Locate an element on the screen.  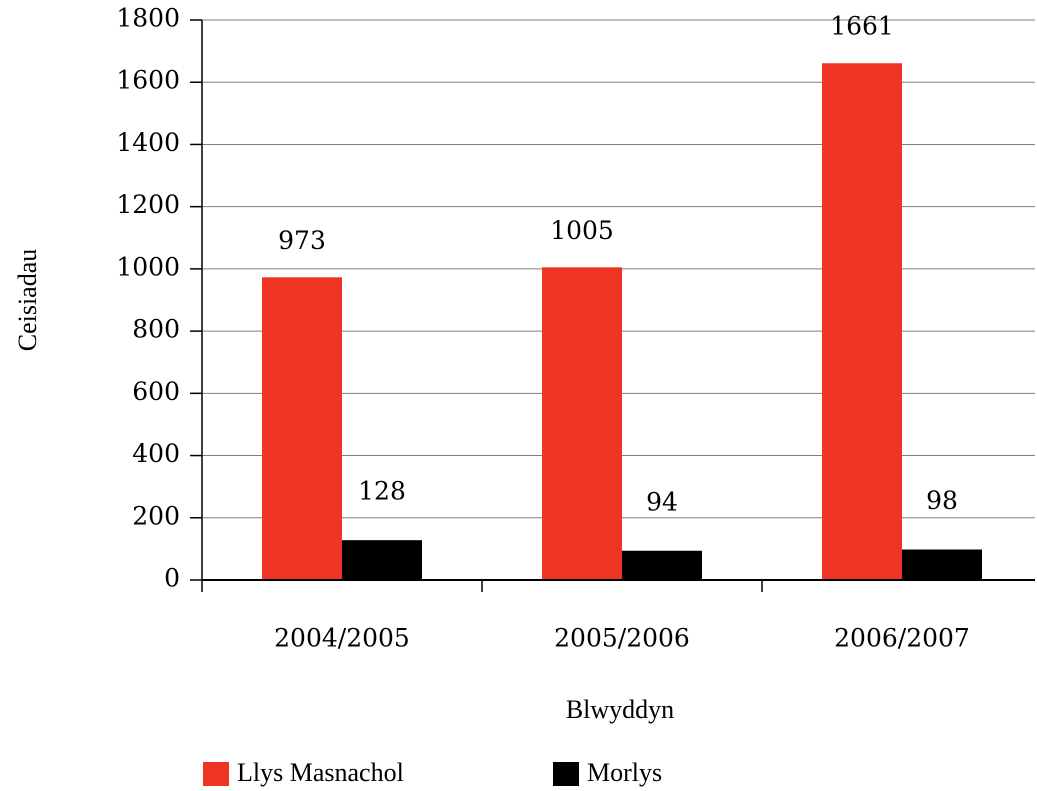
data-label: 128 is located at coordinates (382, 491).